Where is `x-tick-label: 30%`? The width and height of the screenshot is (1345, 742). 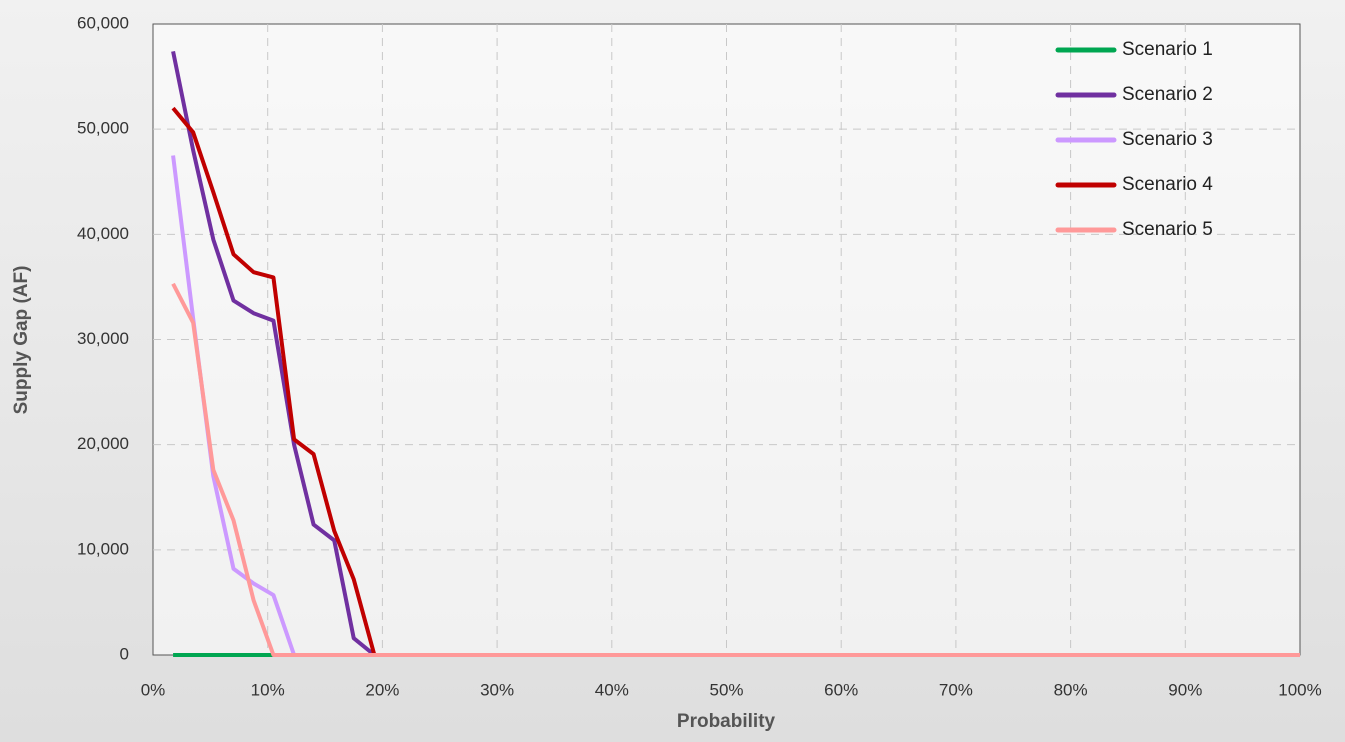 x-tick-label: 30% is located at coordinates (497, 689).